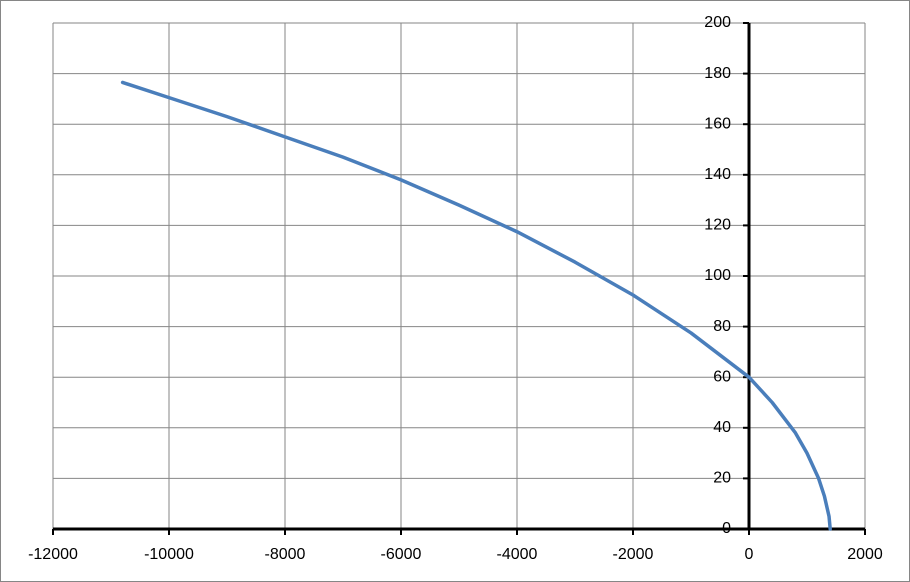  Describe the element at coordinates (717, 225) in the screenshot. I see `y-tick-label: 120` at that location.